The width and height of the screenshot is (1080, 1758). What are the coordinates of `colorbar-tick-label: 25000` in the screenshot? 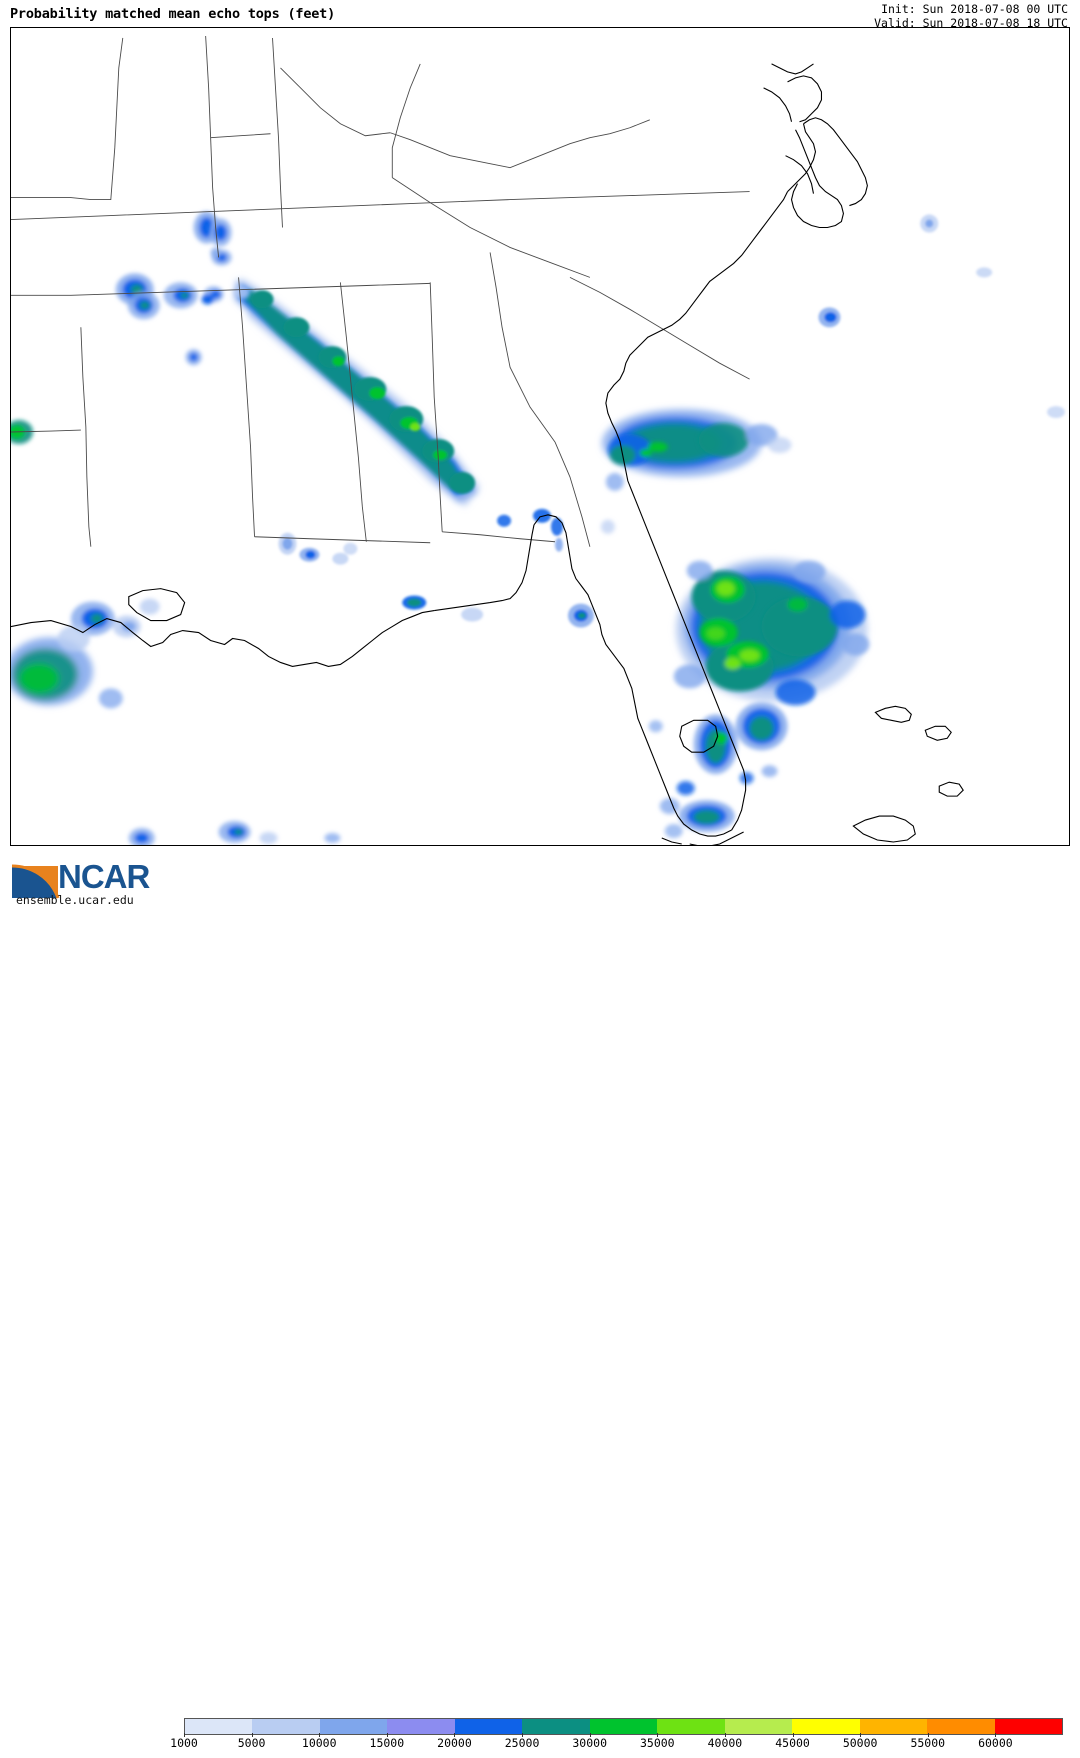 It's located at (522, 1743).